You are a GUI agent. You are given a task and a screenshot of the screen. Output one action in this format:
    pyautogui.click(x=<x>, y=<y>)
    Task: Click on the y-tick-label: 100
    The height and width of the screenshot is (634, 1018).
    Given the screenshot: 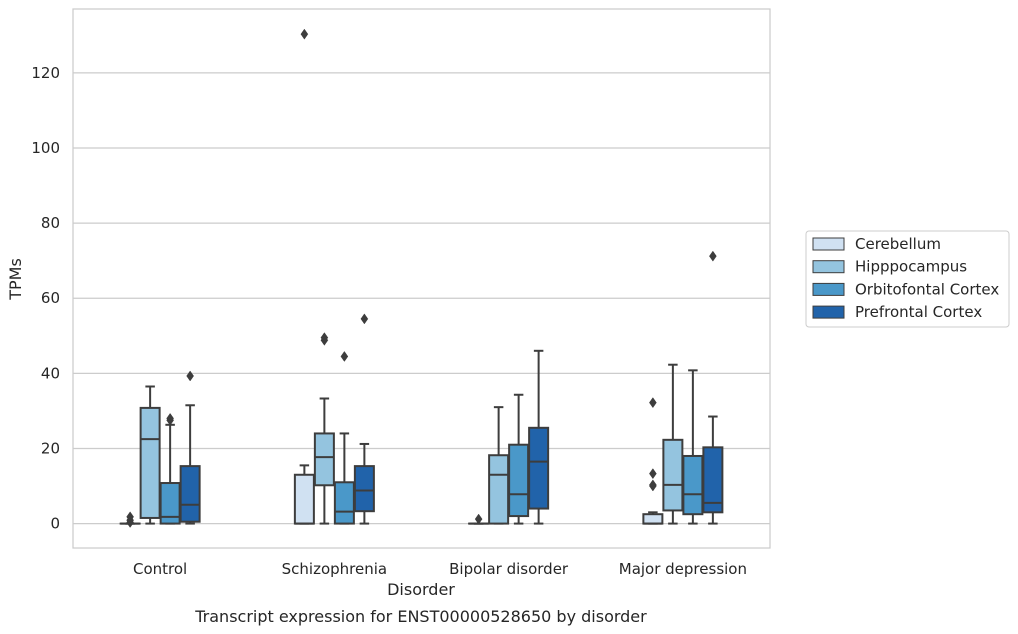 What is the action you would take?
    pyautogui.click(x=45, y=148)
    